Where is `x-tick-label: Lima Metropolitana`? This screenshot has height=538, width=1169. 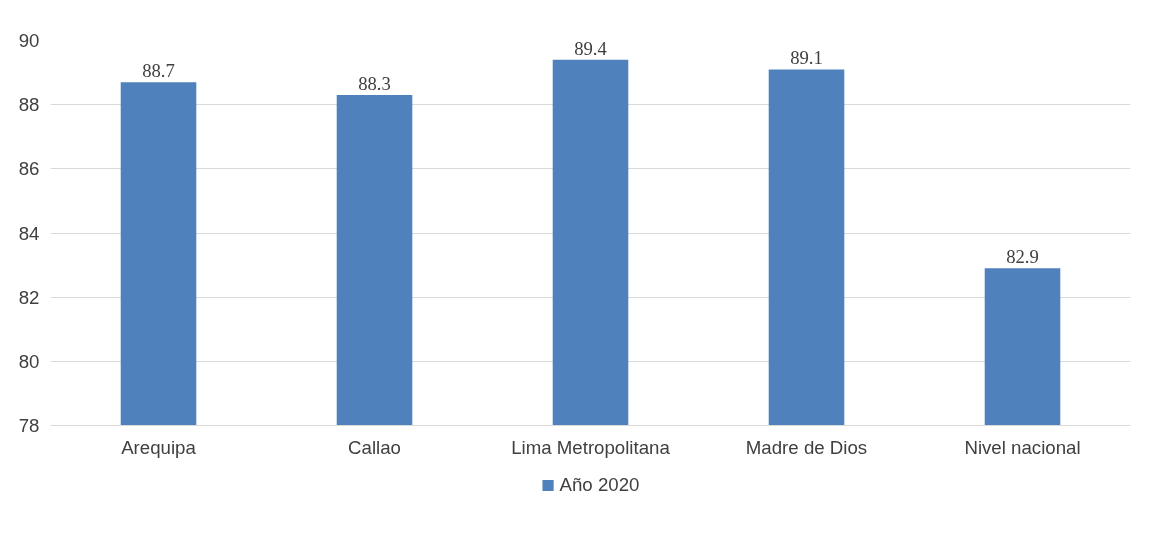
x-tick-label: Lima Metropolitana is located at coordinates (591, 447).